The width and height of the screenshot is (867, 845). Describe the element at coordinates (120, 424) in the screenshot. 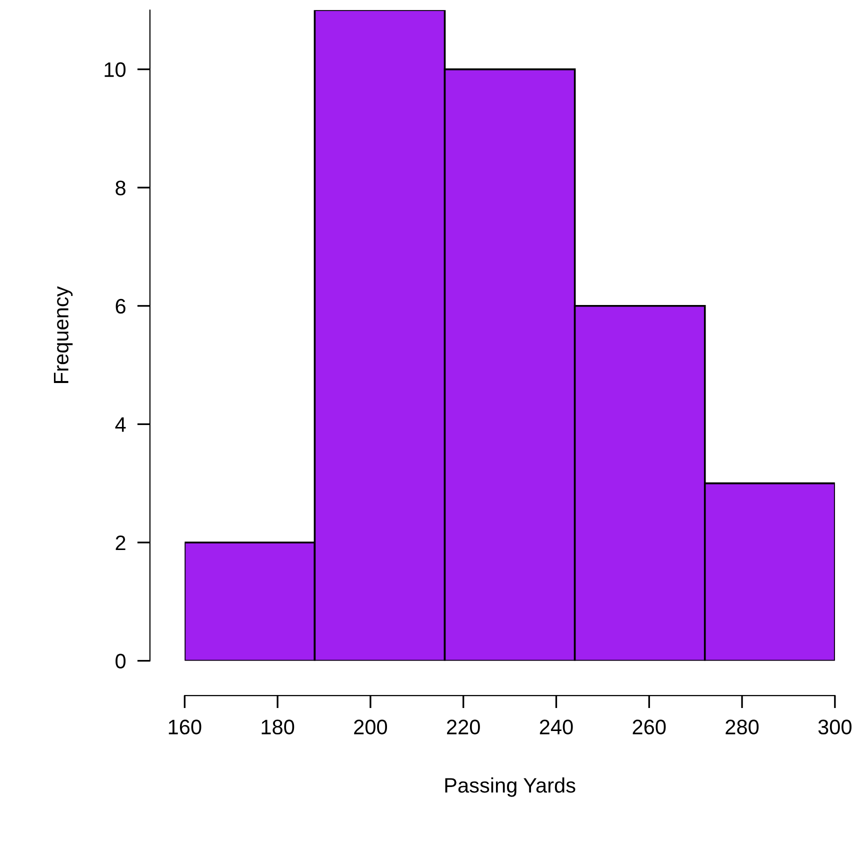

I see `y-tick-label: 4` at that location.